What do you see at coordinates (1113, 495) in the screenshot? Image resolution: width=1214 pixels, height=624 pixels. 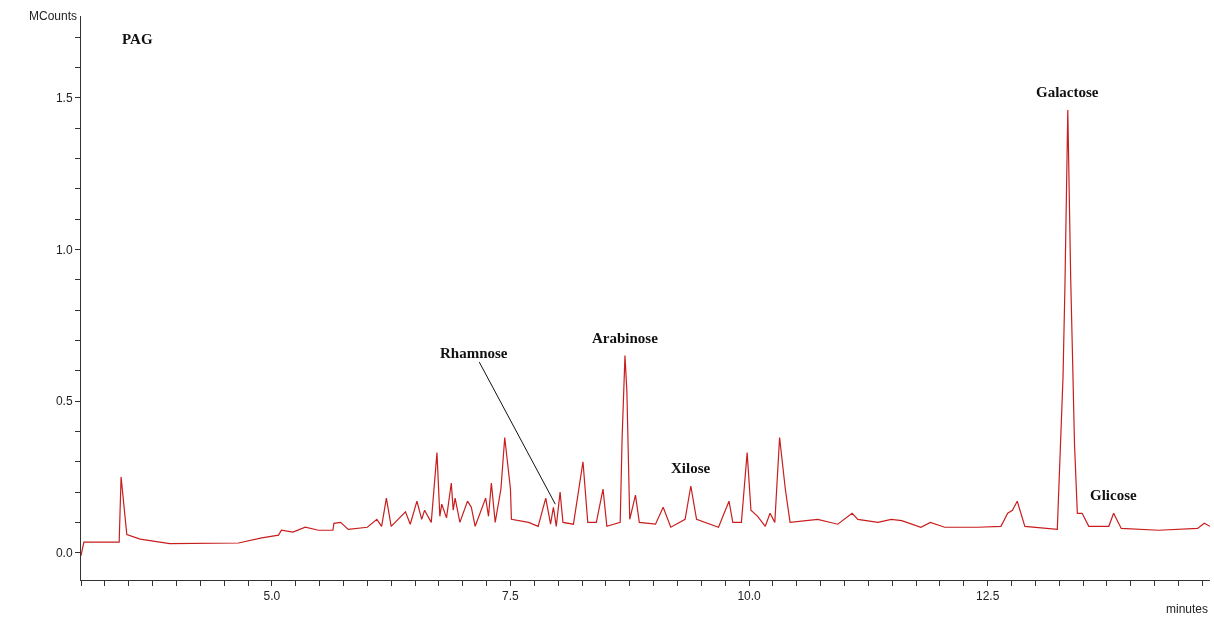 I see `annotation: Glicose` at bounding box center [1113, 495].